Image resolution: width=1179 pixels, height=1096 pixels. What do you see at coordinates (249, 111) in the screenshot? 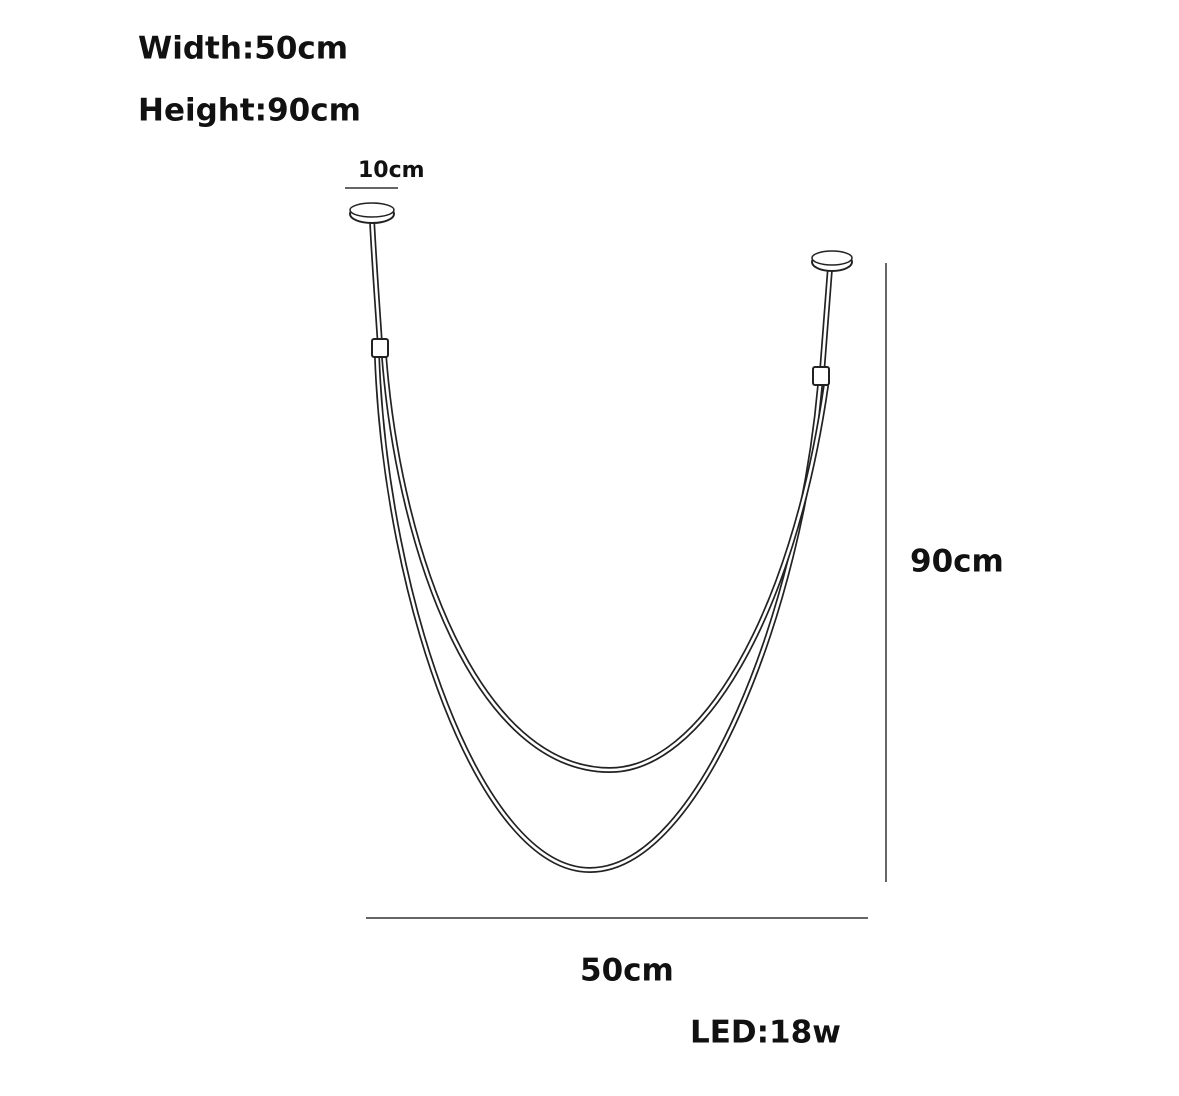
I see `height-spec: Height:90cm` at bounding box center [249, 111].